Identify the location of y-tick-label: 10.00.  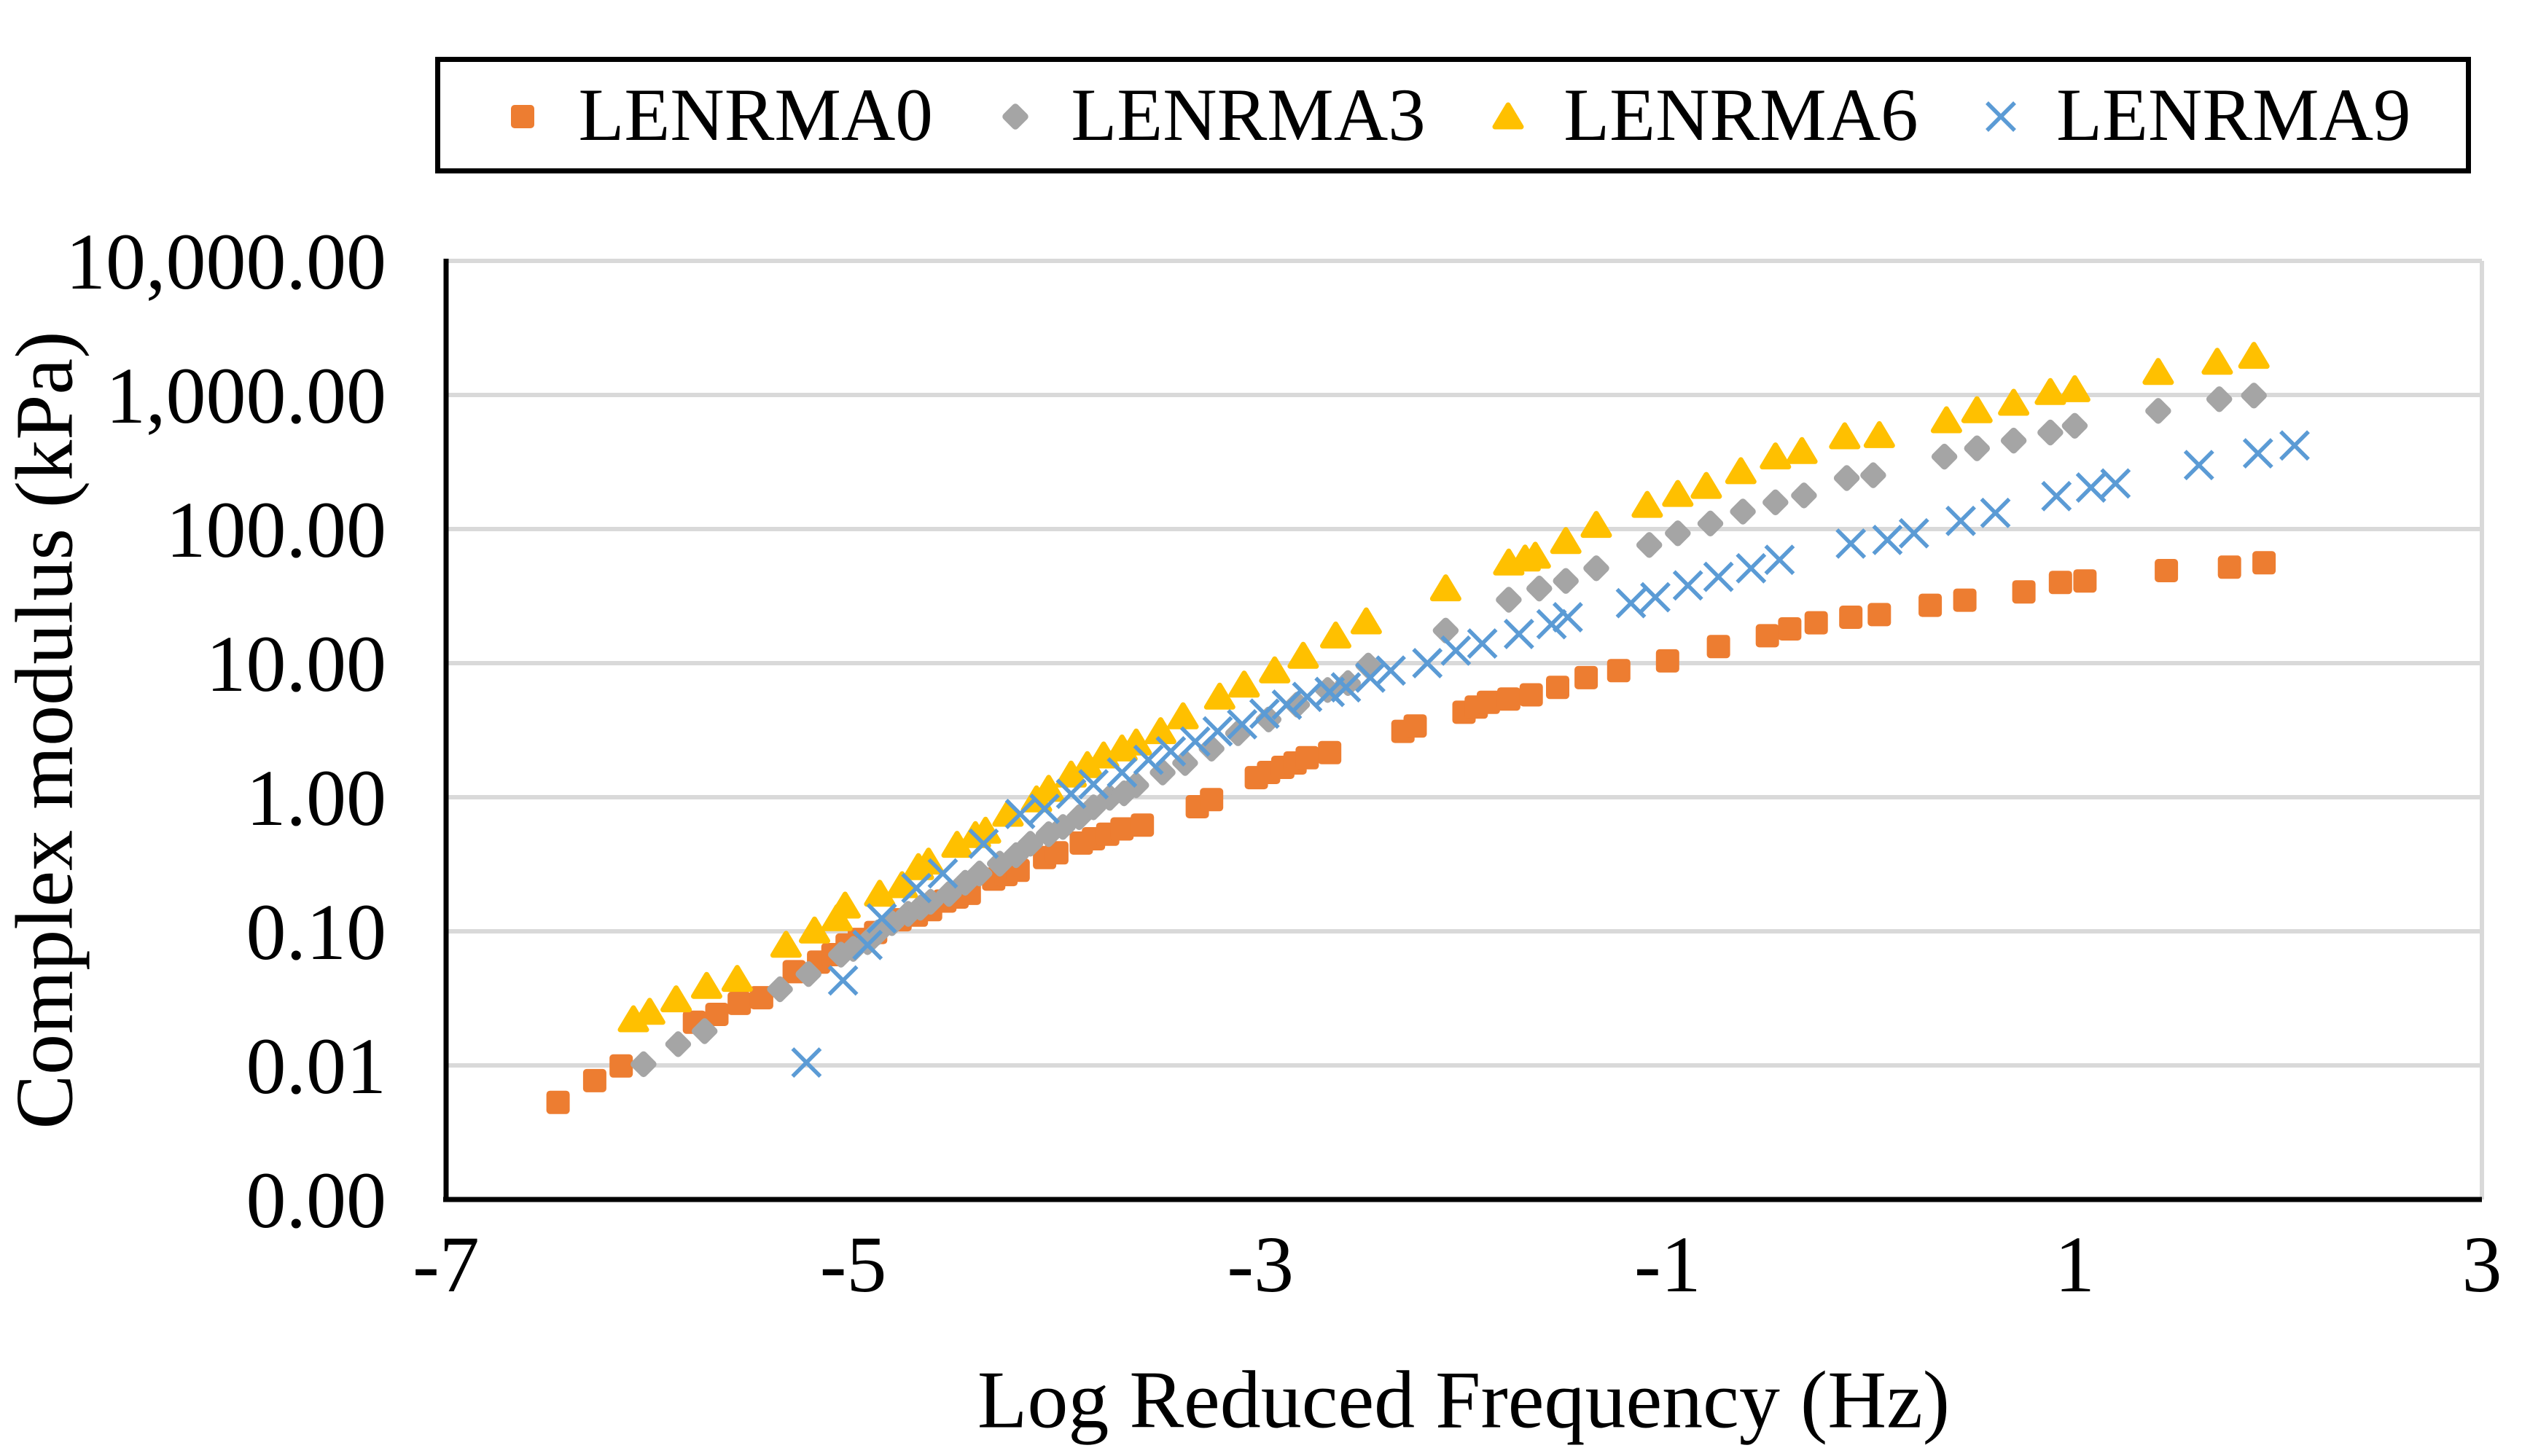
(296, 663).